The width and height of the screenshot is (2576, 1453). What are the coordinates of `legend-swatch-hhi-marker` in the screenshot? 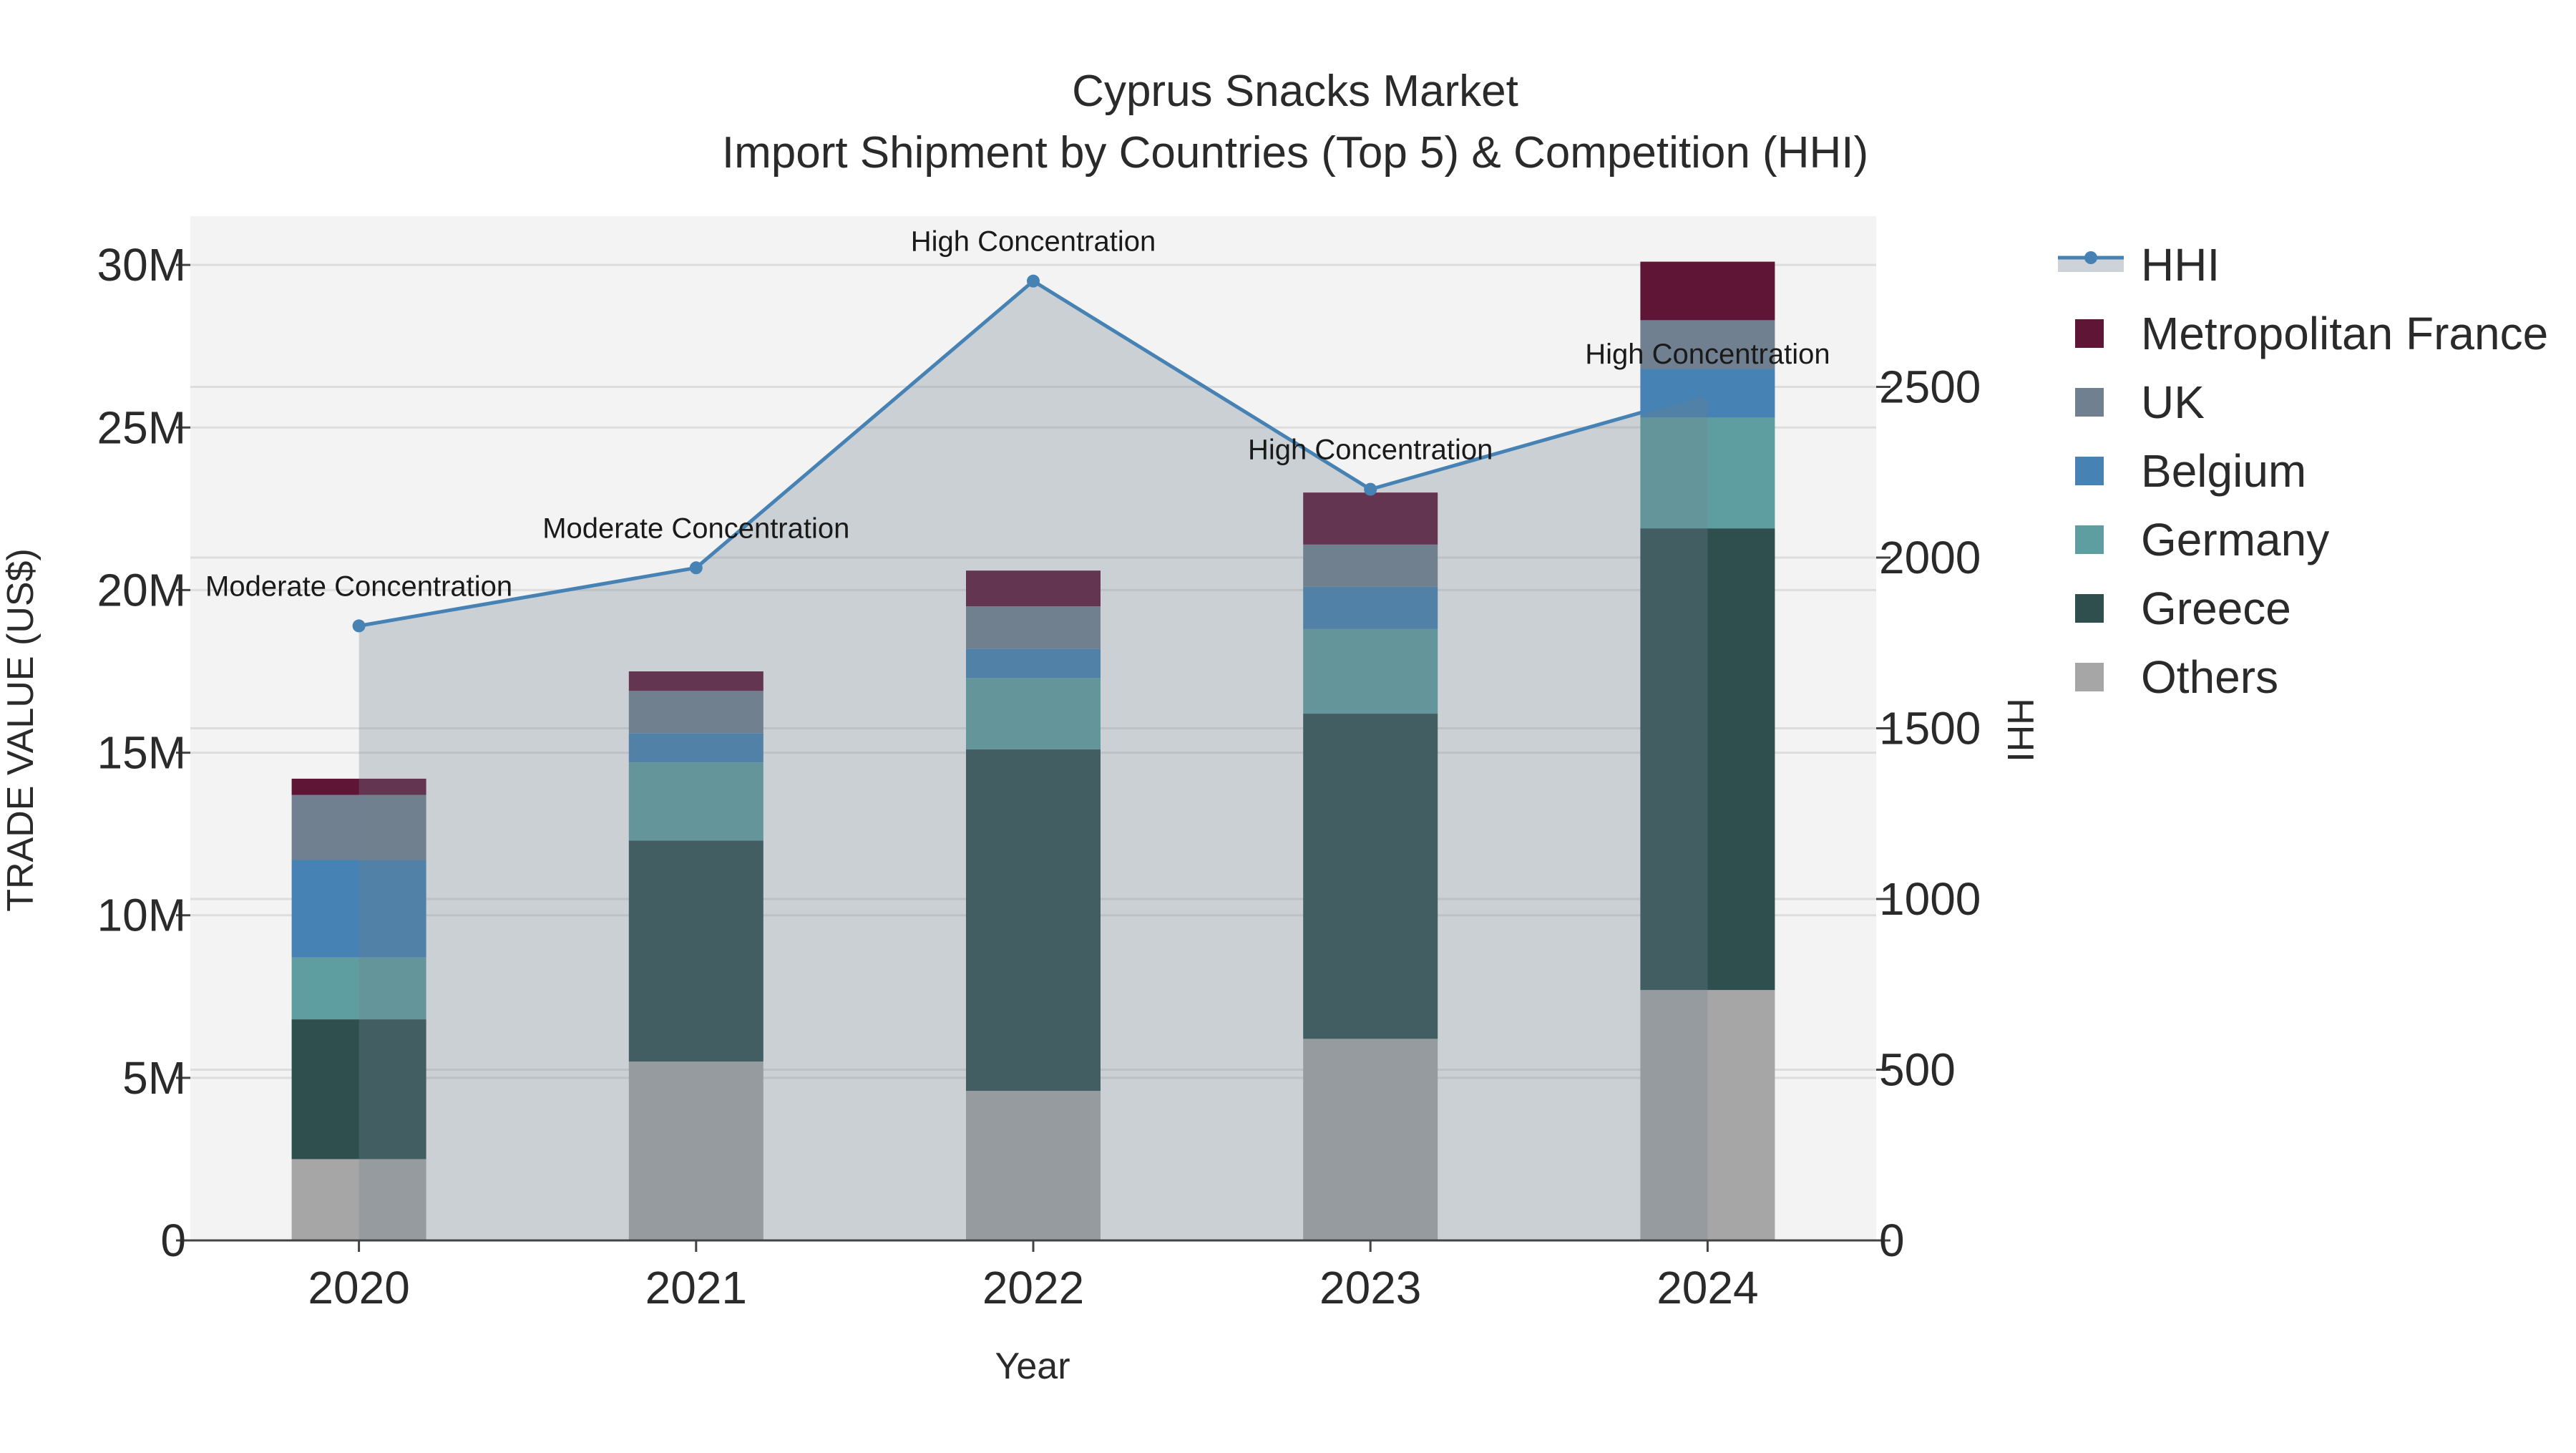 It's located at (2090, 257).